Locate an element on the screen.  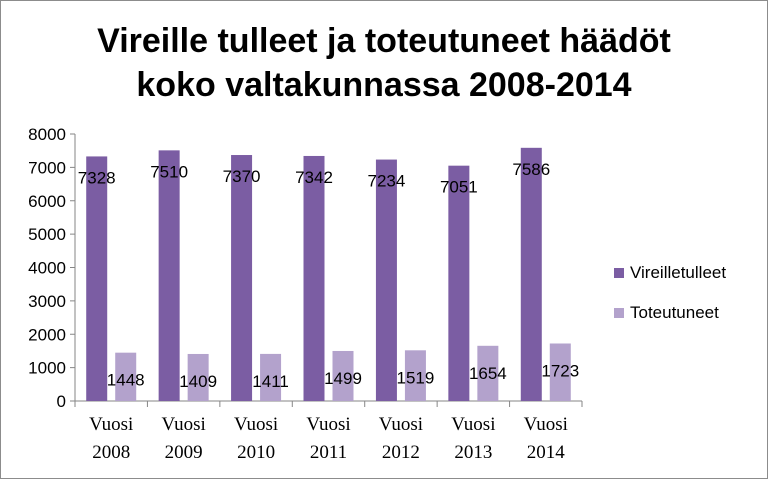
data-label: 1723 is located at coordinates (560, 370).